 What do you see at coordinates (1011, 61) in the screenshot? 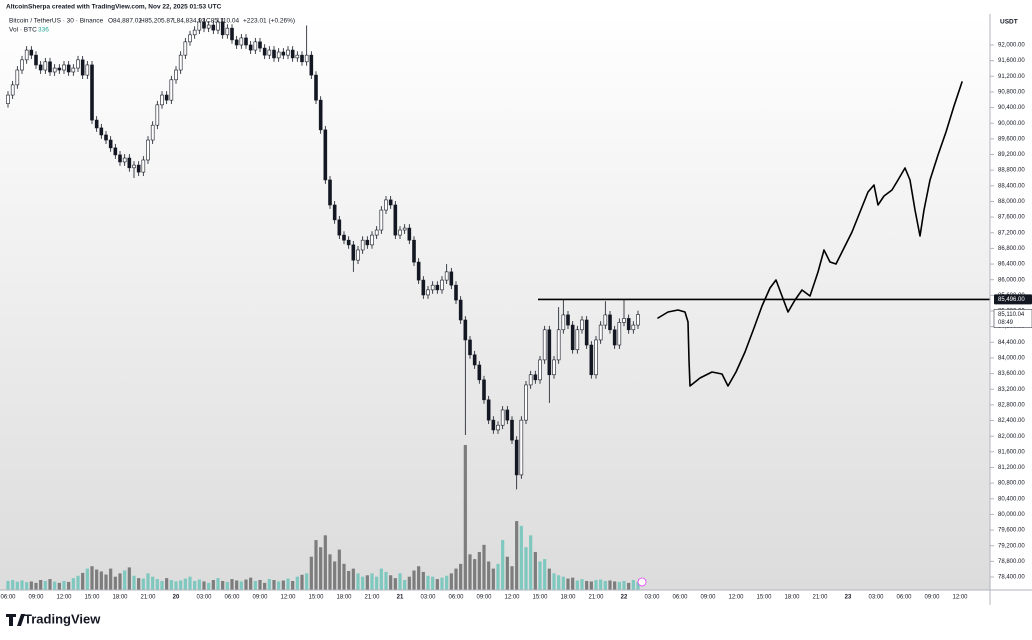
I see `y-tick-label: 91,600.00` at bounding box center [1011, 61].